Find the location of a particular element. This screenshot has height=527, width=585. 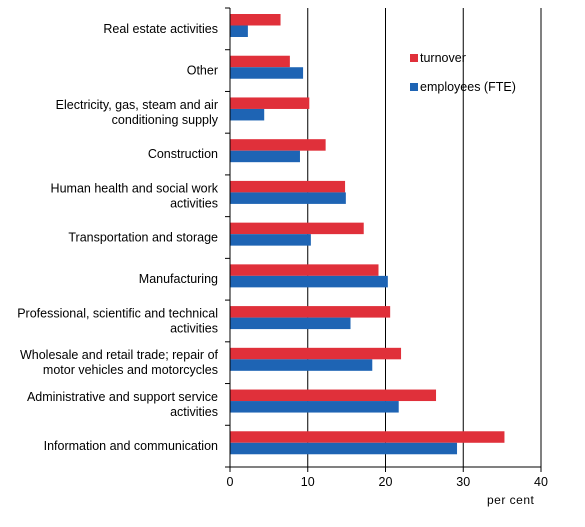

category-label: Transportation and storage is located at coordinates (143, 238).